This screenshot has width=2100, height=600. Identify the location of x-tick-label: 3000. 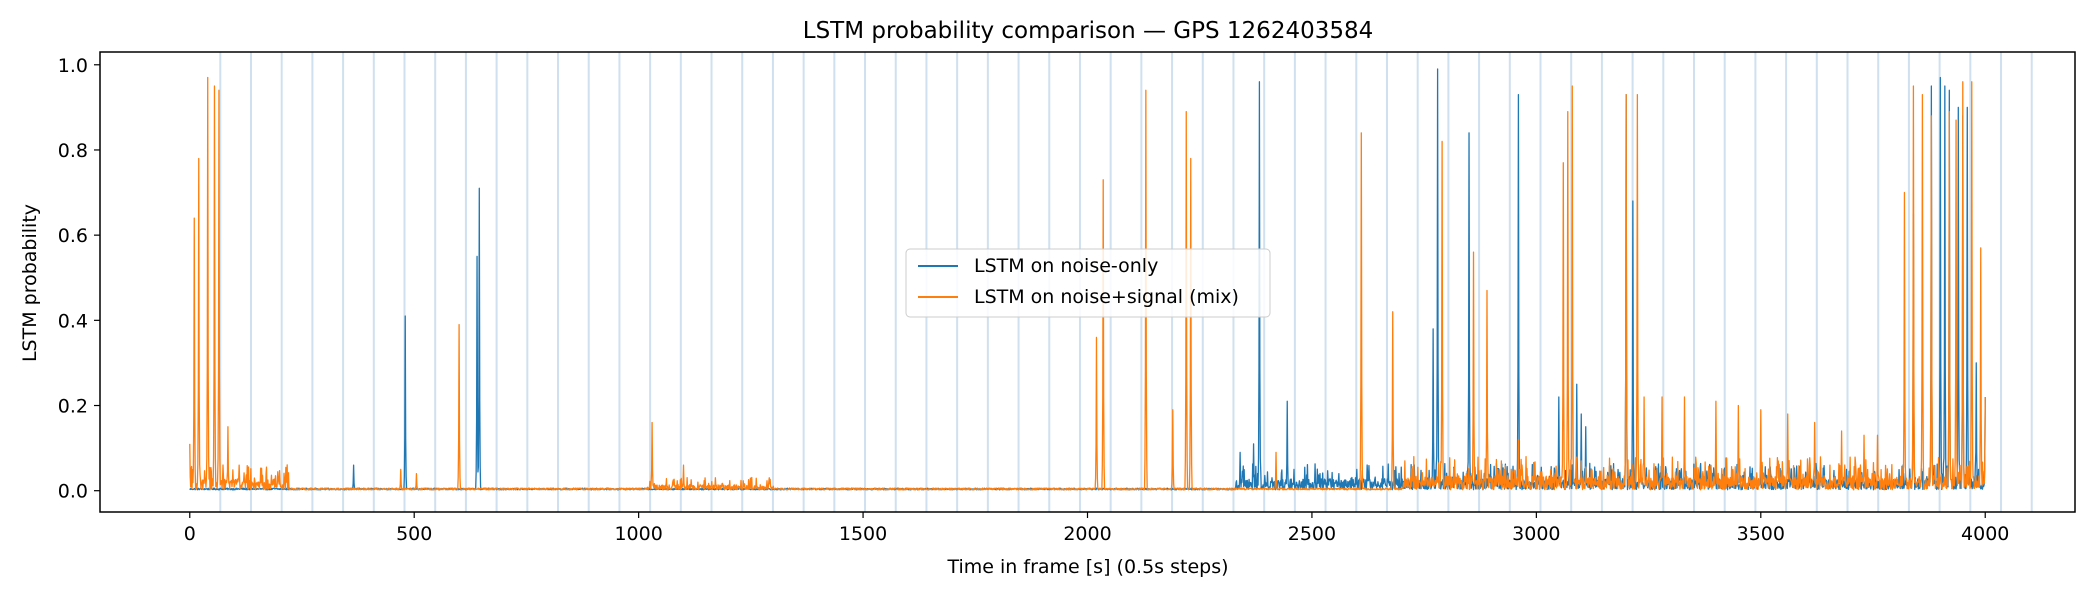
(1536, 534).